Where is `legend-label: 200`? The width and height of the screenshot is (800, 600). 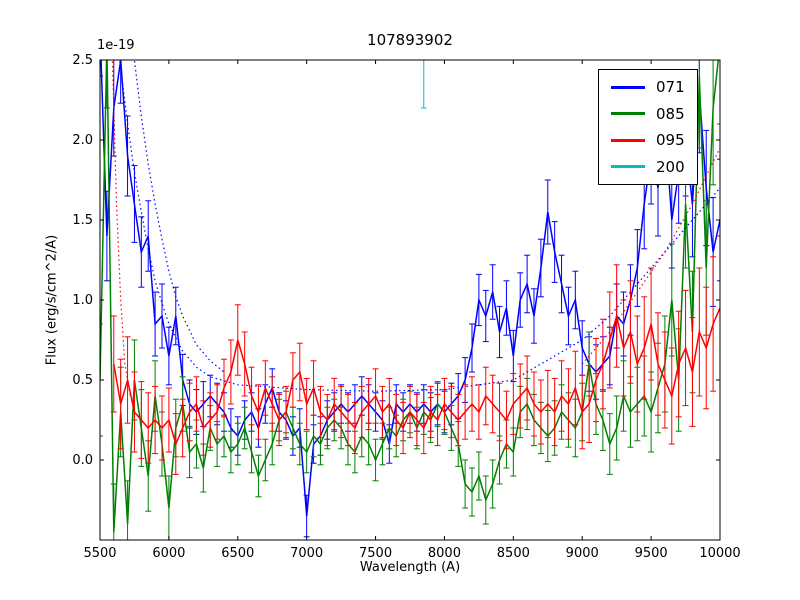
legend-label: 200 is located at coordinates (670, 166).